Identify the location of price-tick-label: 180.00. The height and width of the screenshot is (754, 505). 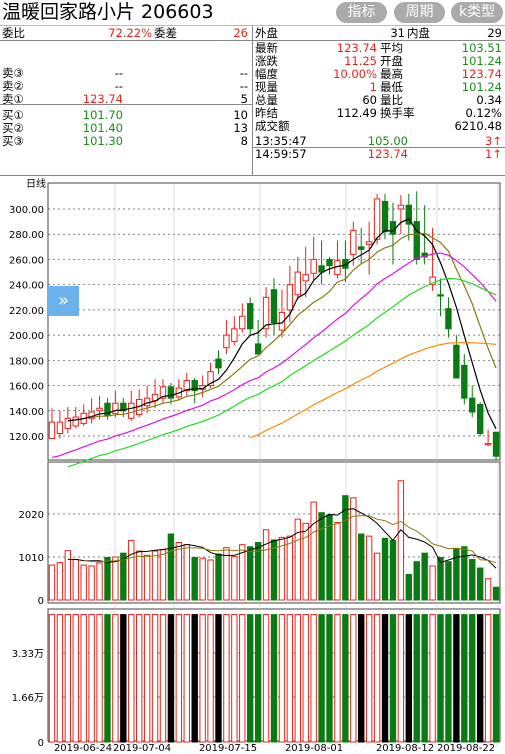
(26, 361).